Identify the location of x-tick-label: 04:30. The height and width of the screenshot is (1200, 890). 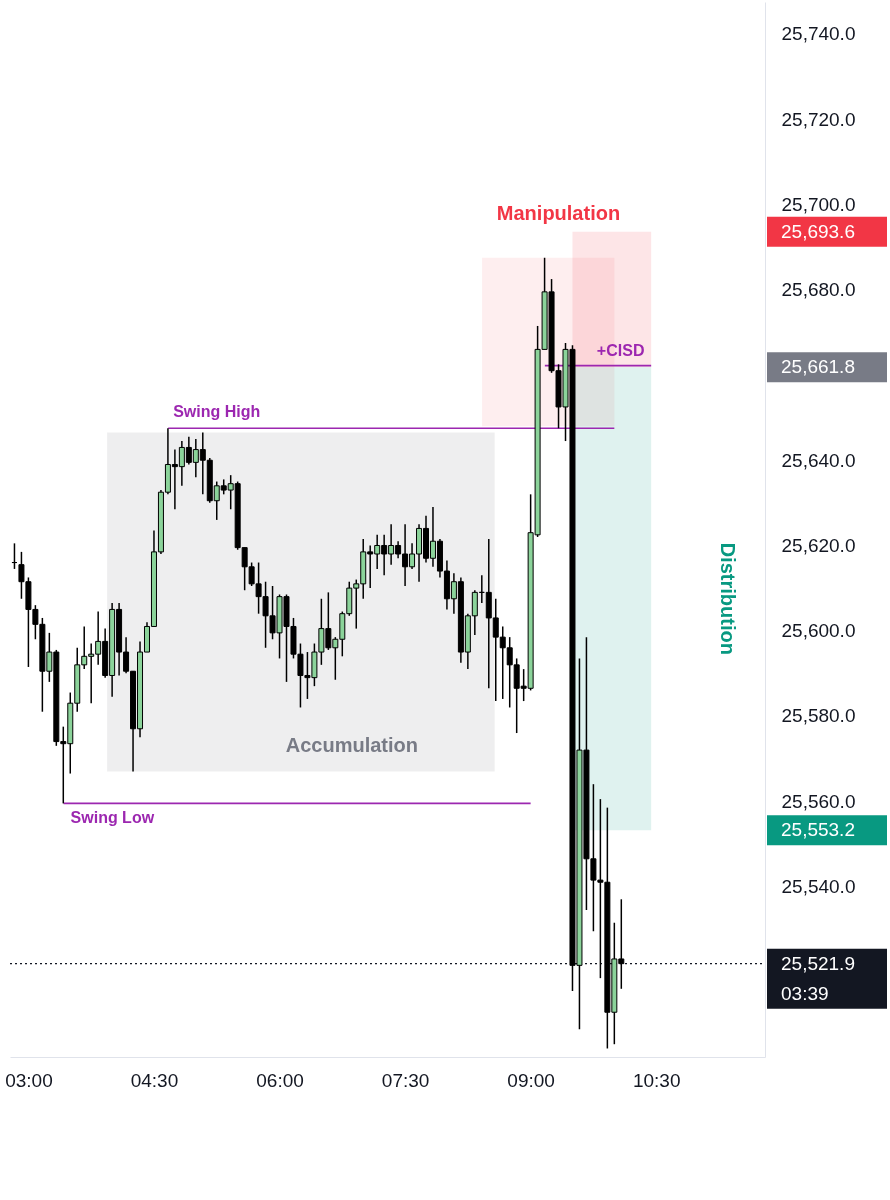
(154, 1080).